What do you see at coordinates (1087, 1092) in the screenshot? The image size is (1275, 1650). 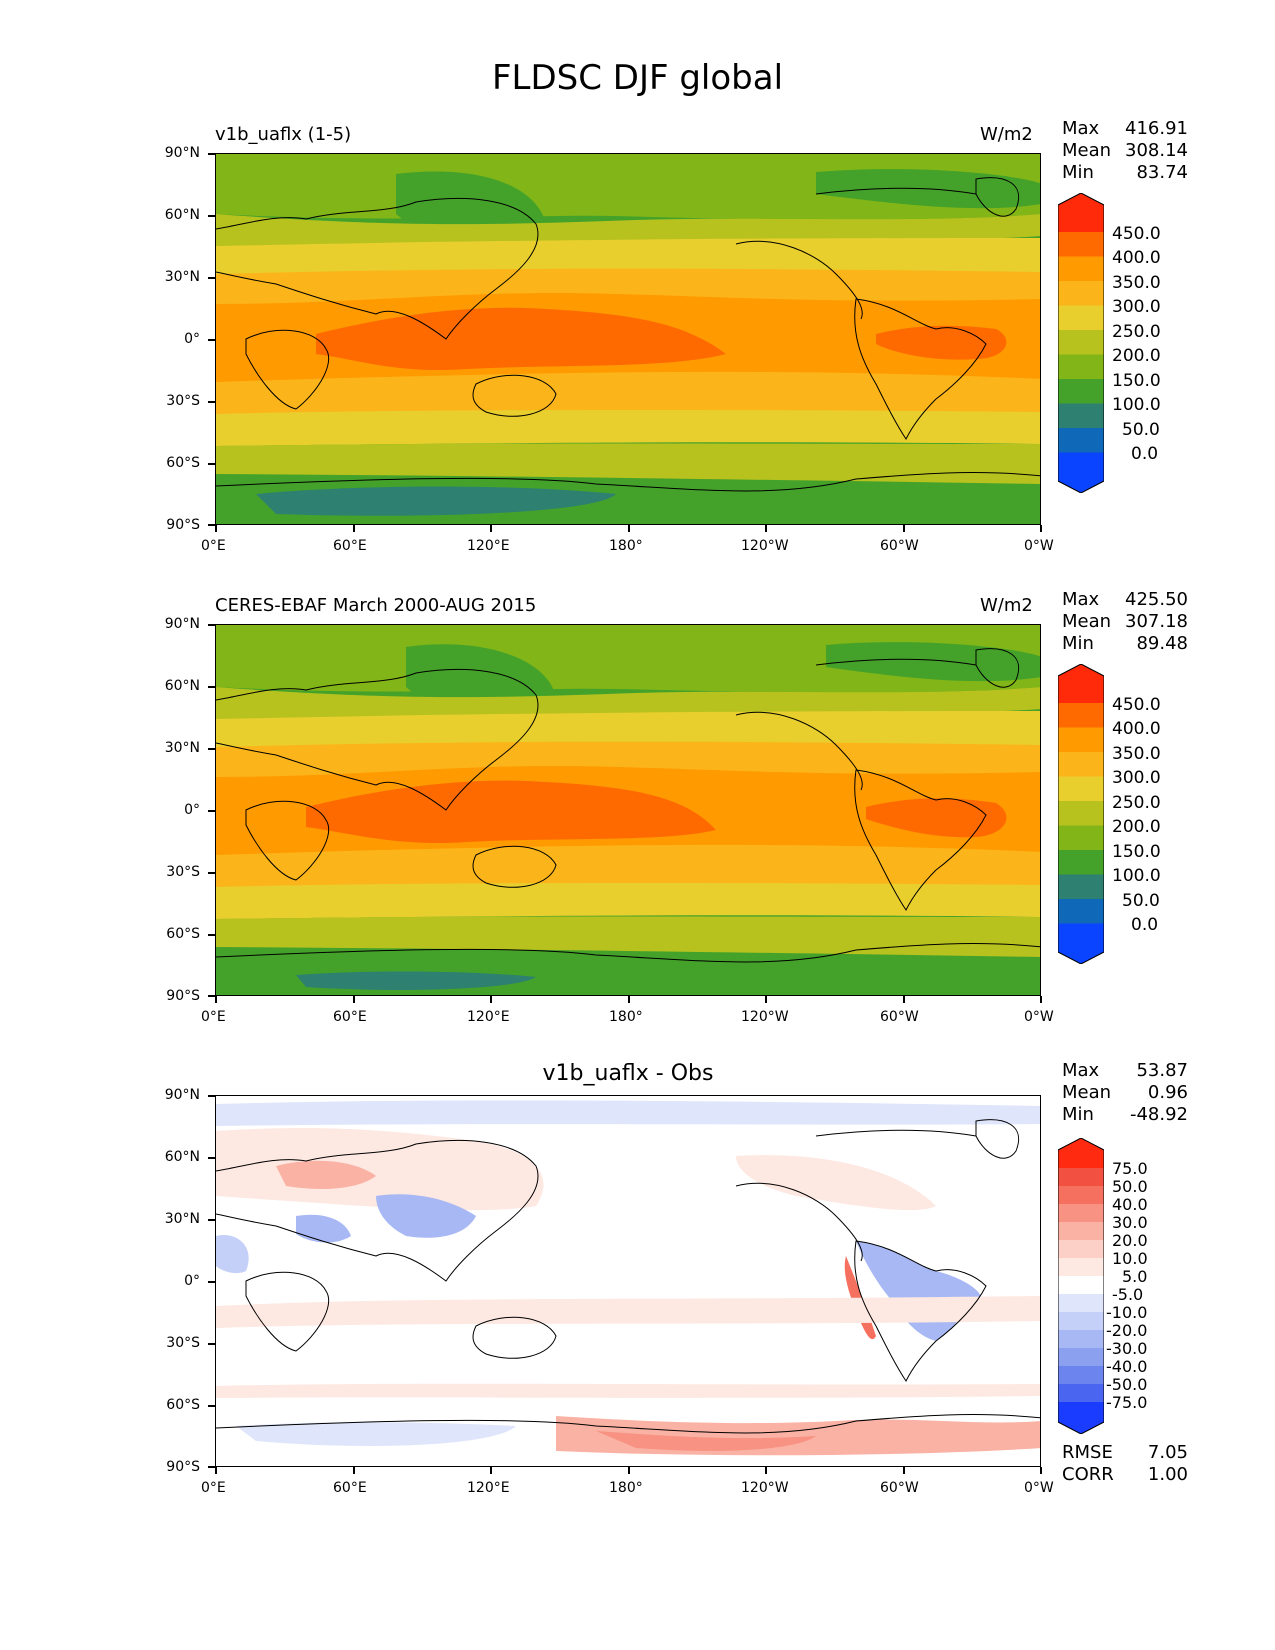 I see `stat-mean-label: Mean` at bounding box center [1087, 1092].